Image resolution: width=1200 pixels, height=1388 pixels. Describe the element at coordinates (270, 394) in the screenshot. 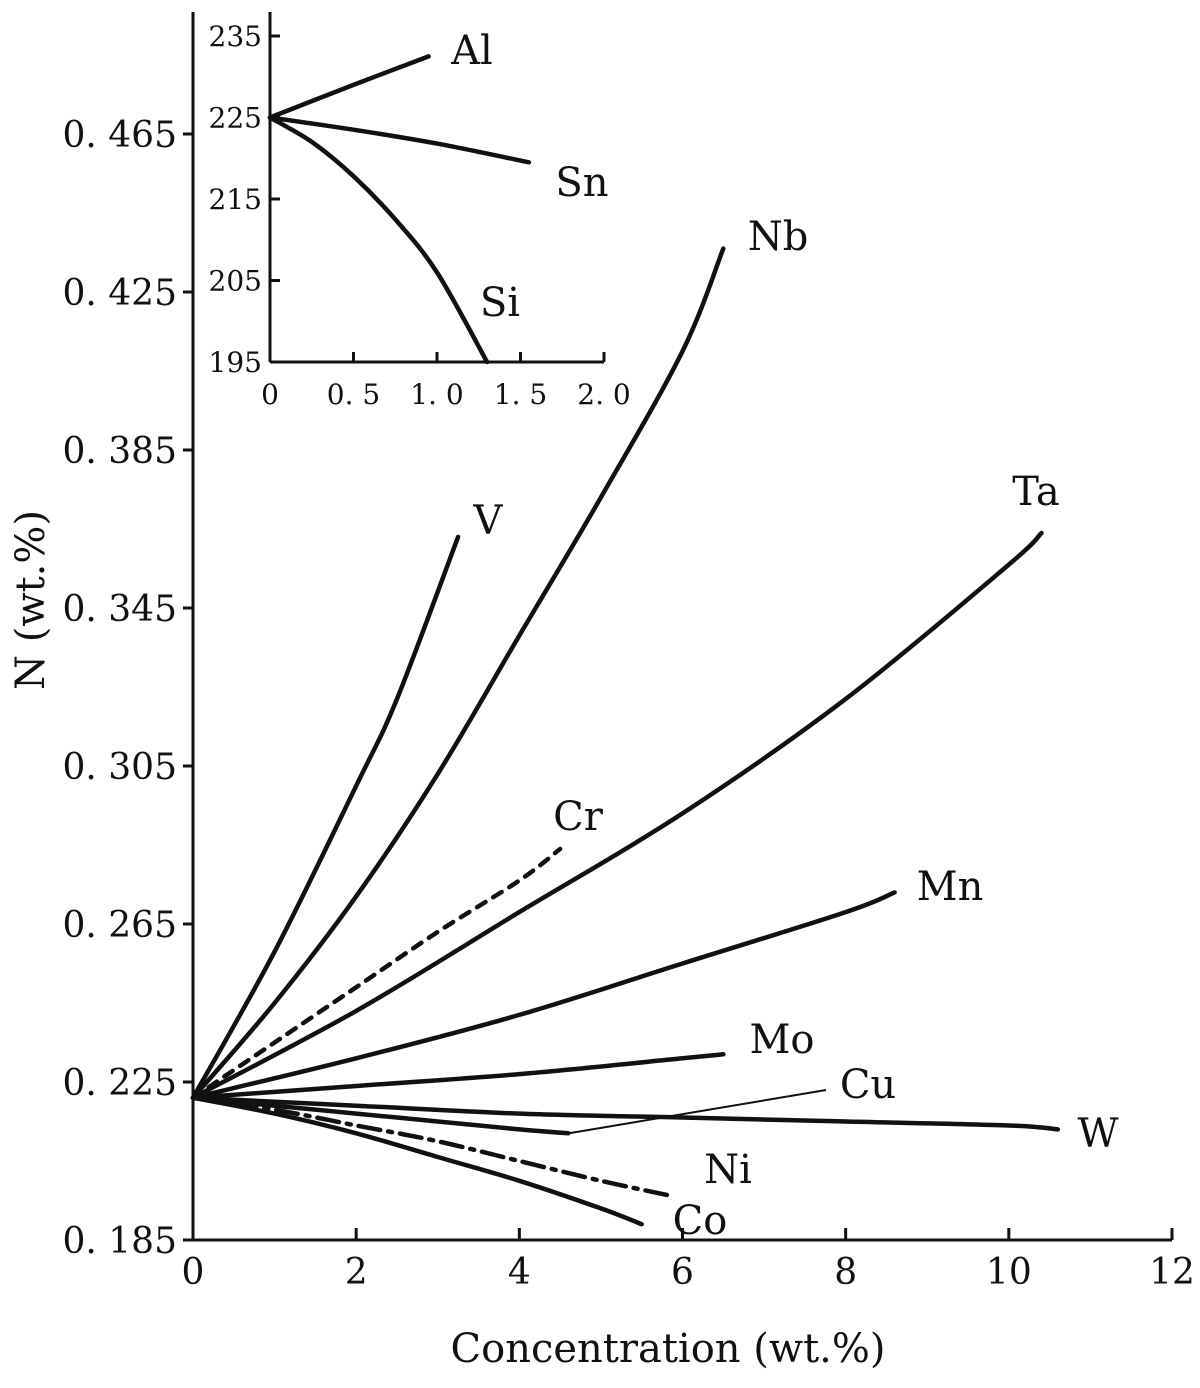

I see `inset-x-tick-label: 0` at that location.